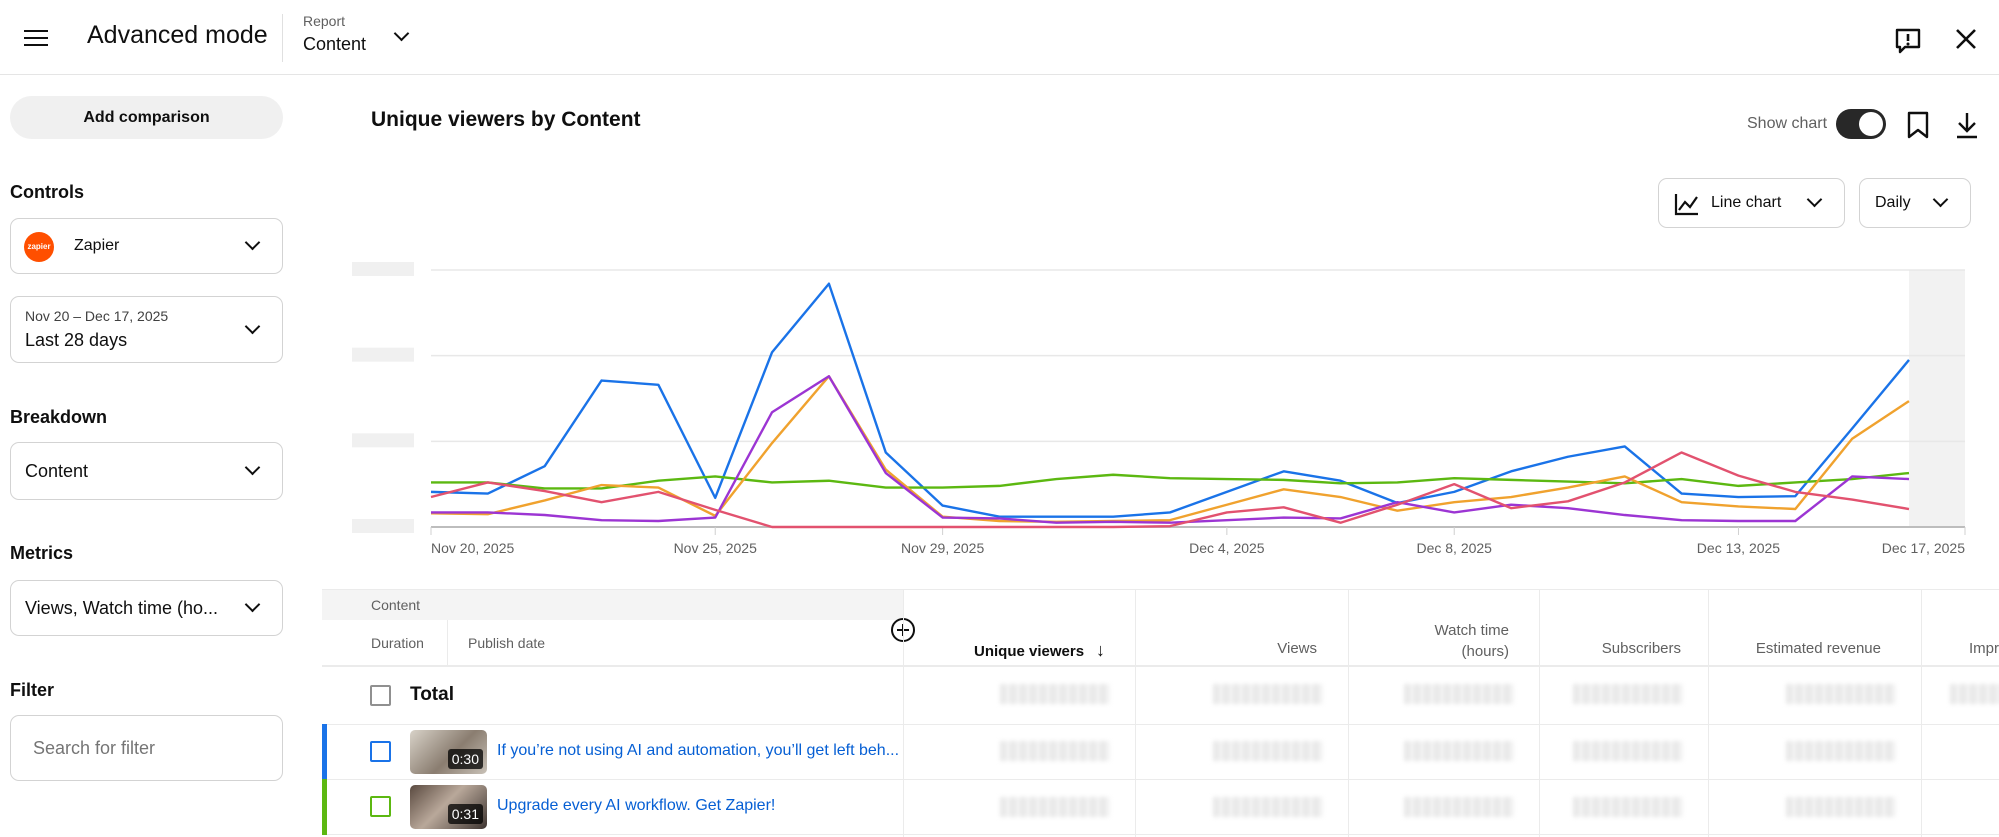  I want to click on total-checkbox, so click(380, 695).